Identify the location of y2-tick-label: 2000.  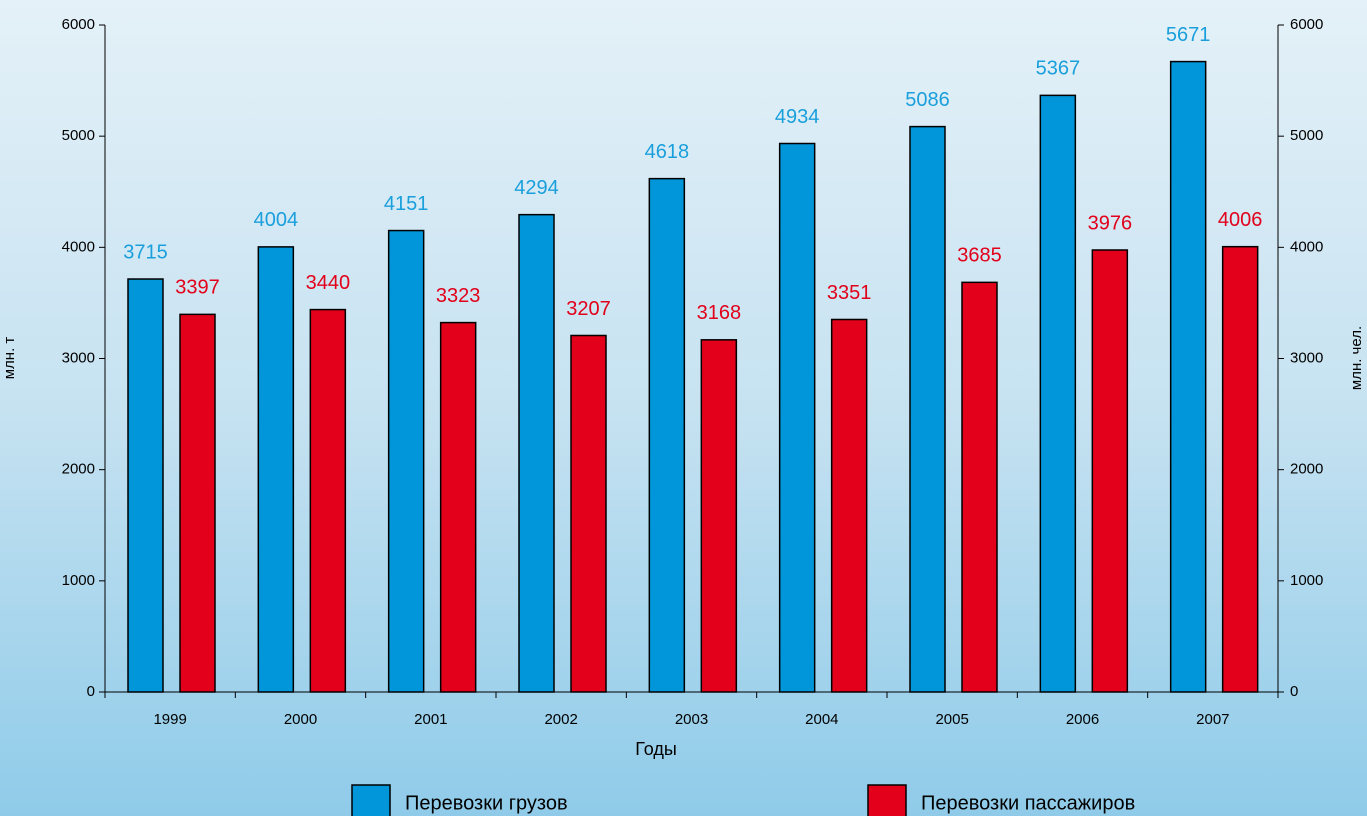
(1306, 469).